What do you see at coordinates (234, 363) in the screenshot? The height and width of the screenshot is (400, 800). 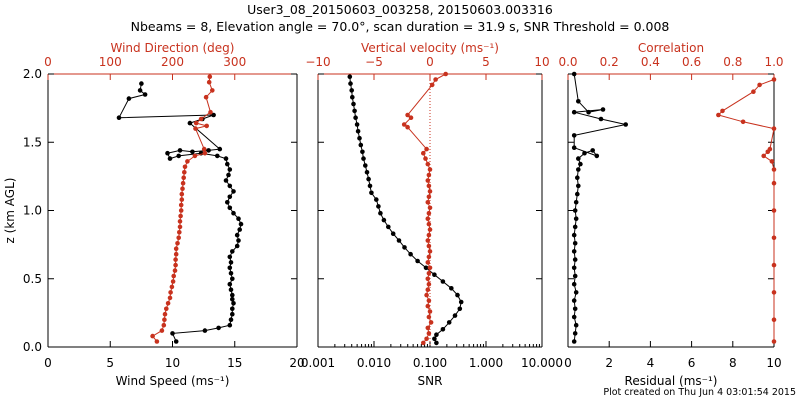 I see `bottom-tick-label: 15` at bounding box center [234, 363].